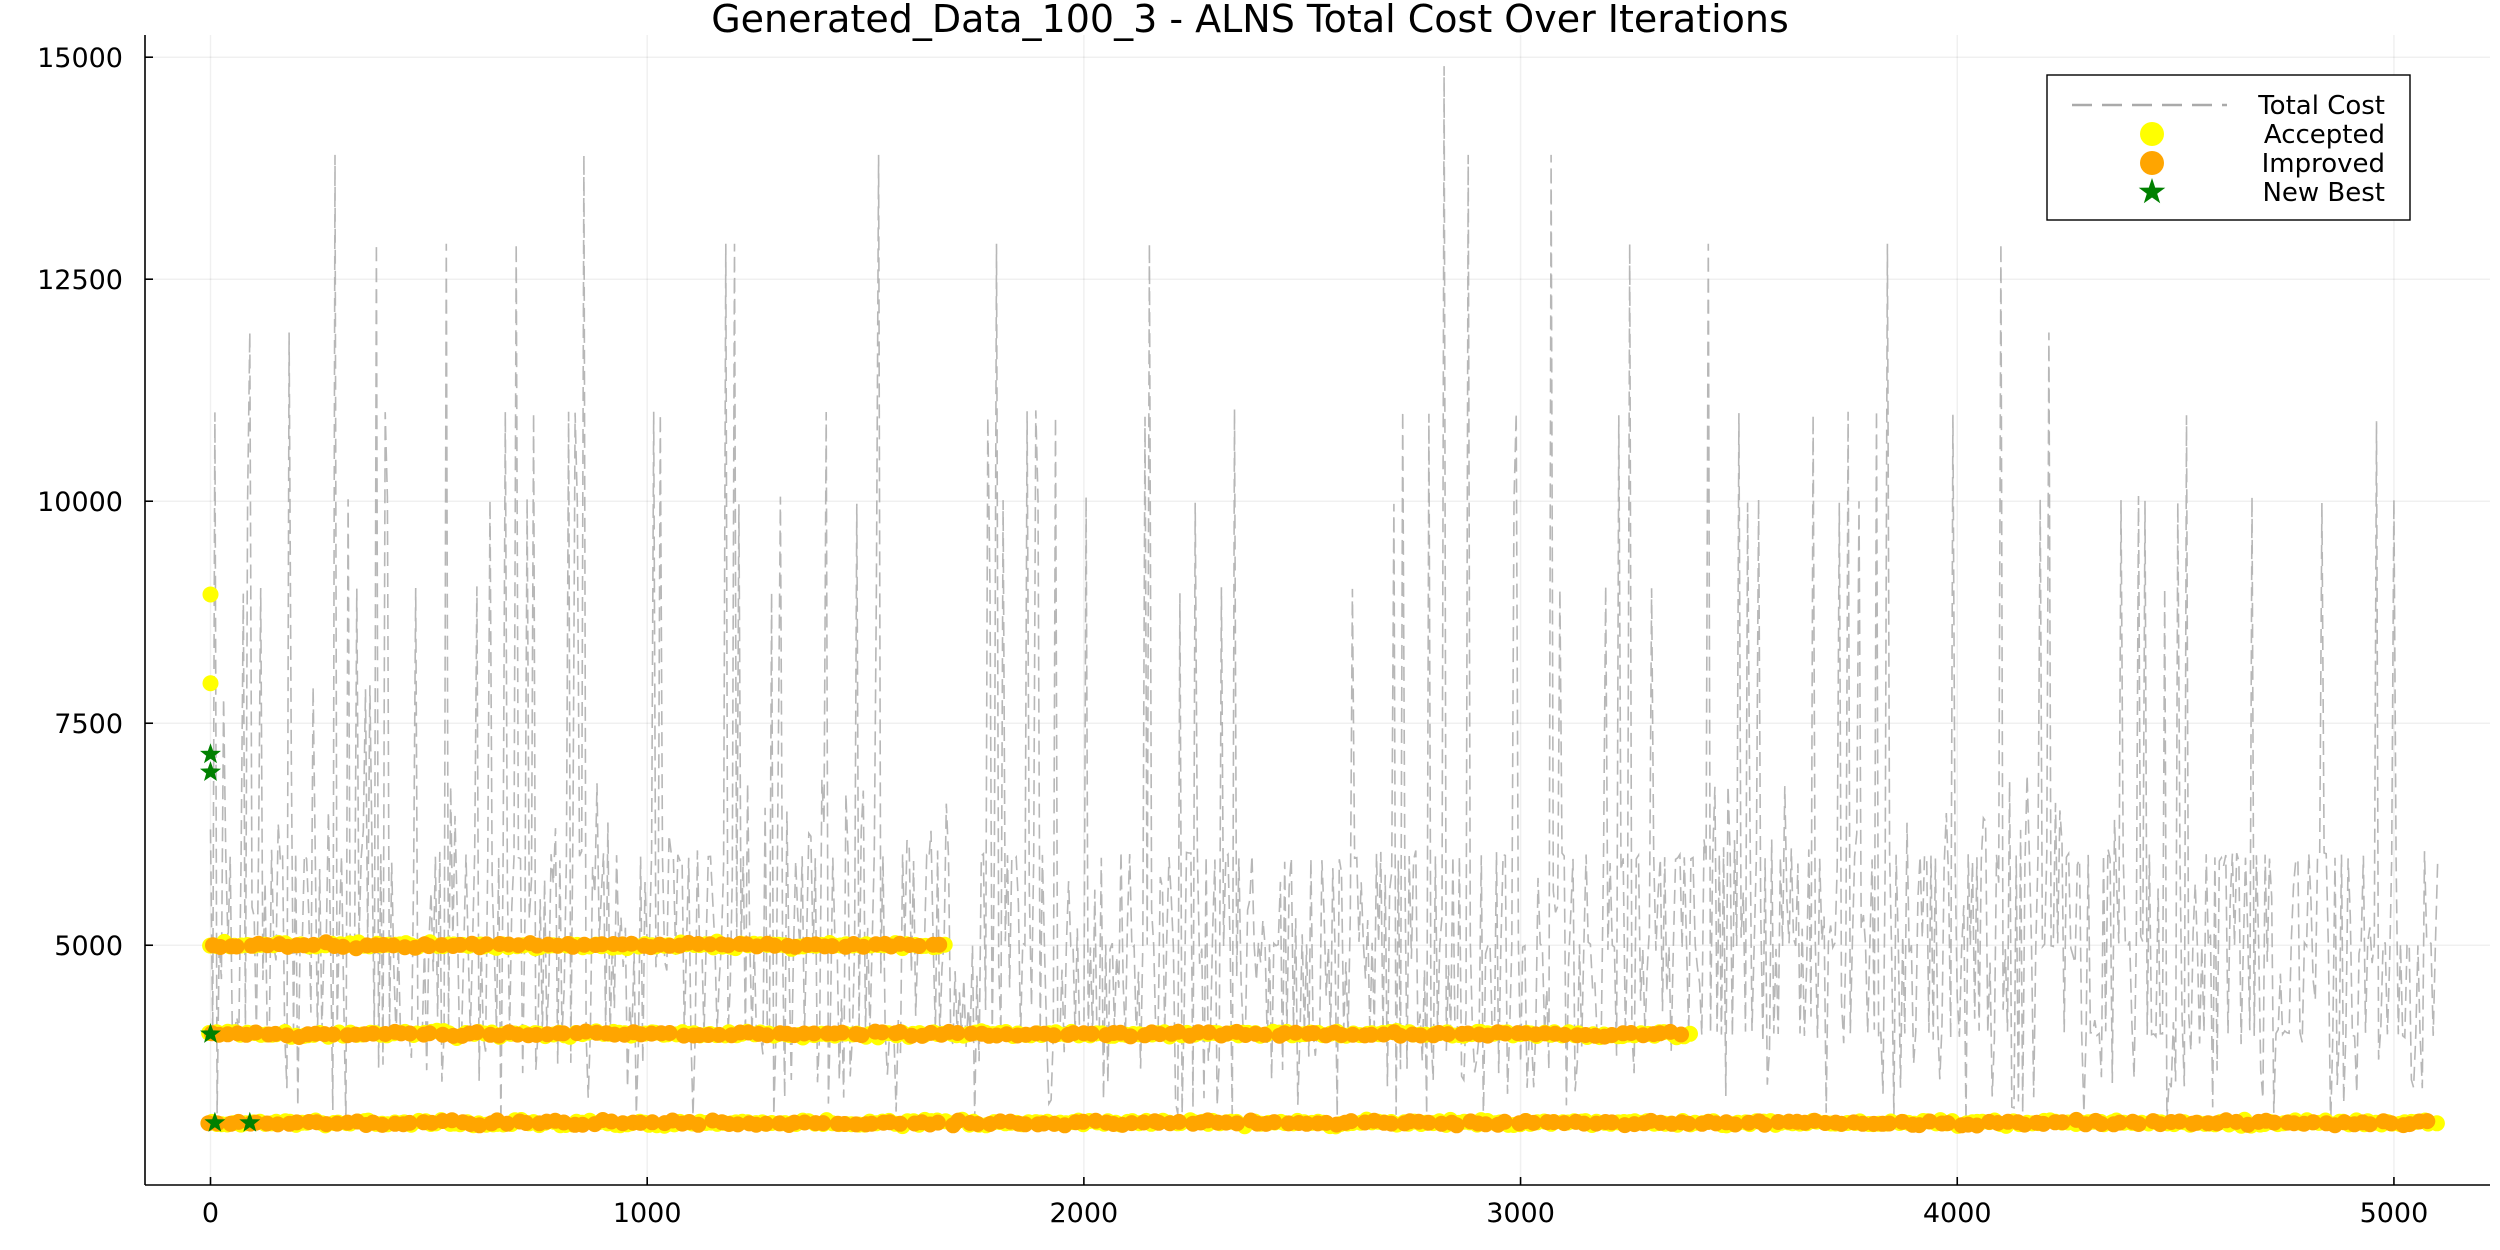  What do you see at coordinates (250, 1121) in the screenshot?
I see `new-best-point` at bounding box center [250, 1121].